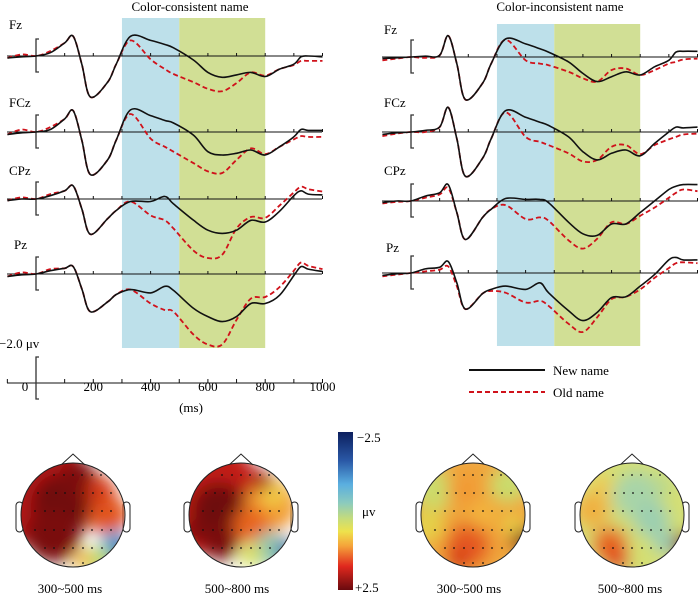 This screenshot has height=601, width=700. Describe the element at coordinates (345, 511) in the screenshot. I see `colorbar` at that location.